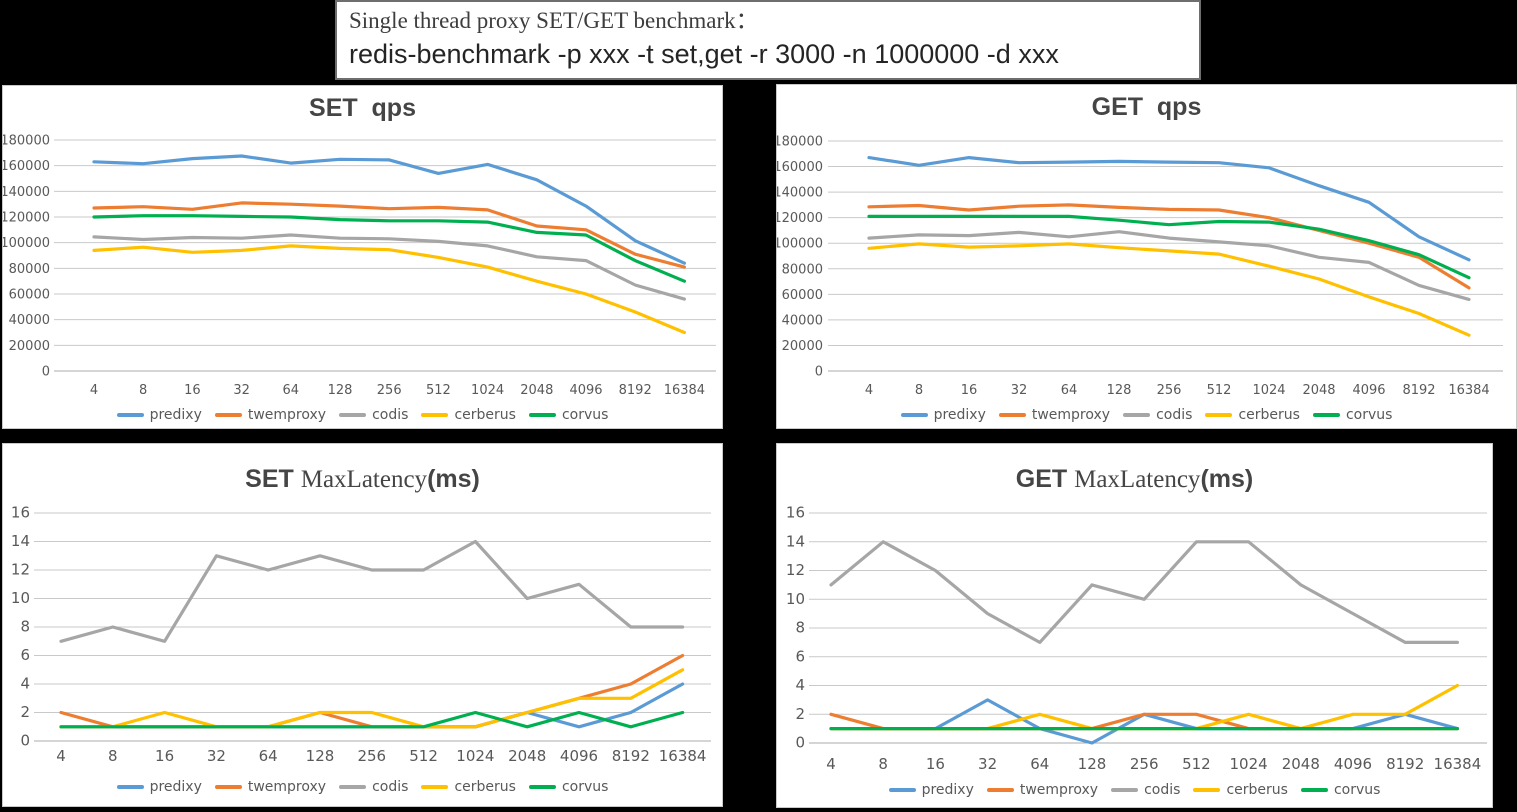 The width and height of the screenshot is (1517, 812). Describe the element at coordinates (1069, 390) in the screenshot. I see `x-tick-label: 64` at that location.